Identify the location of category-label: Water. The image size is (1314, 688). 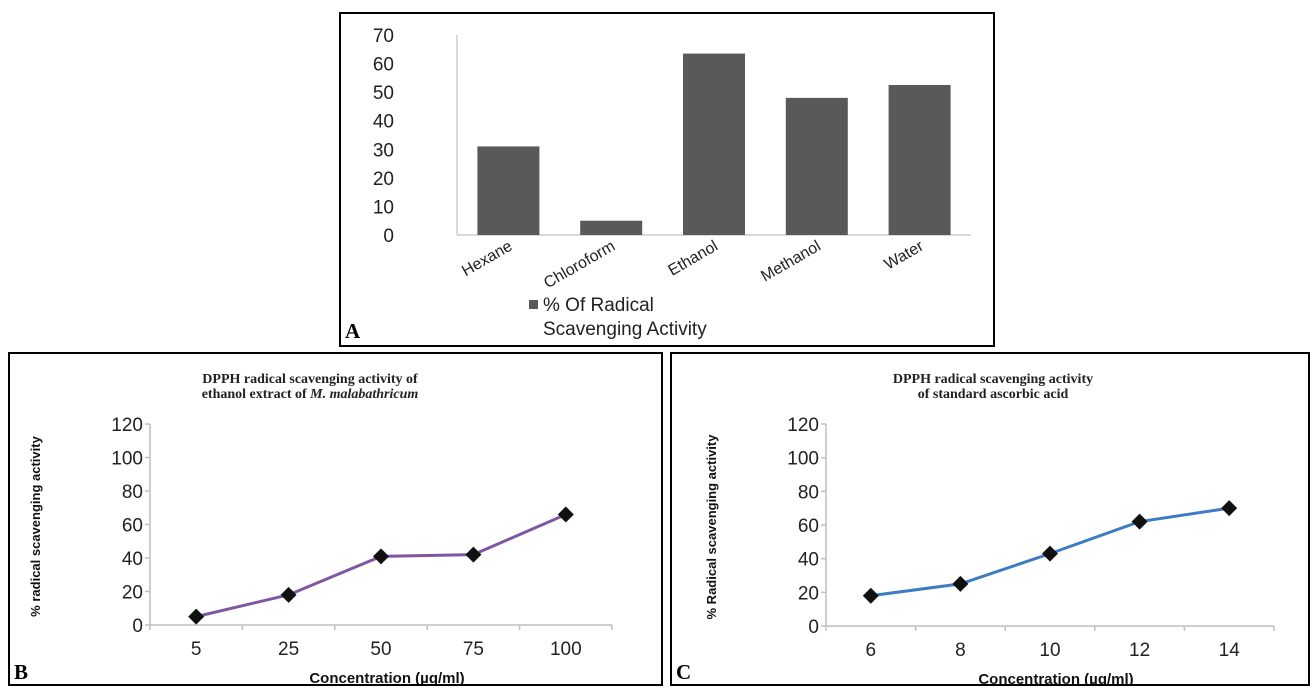
(905, 255).